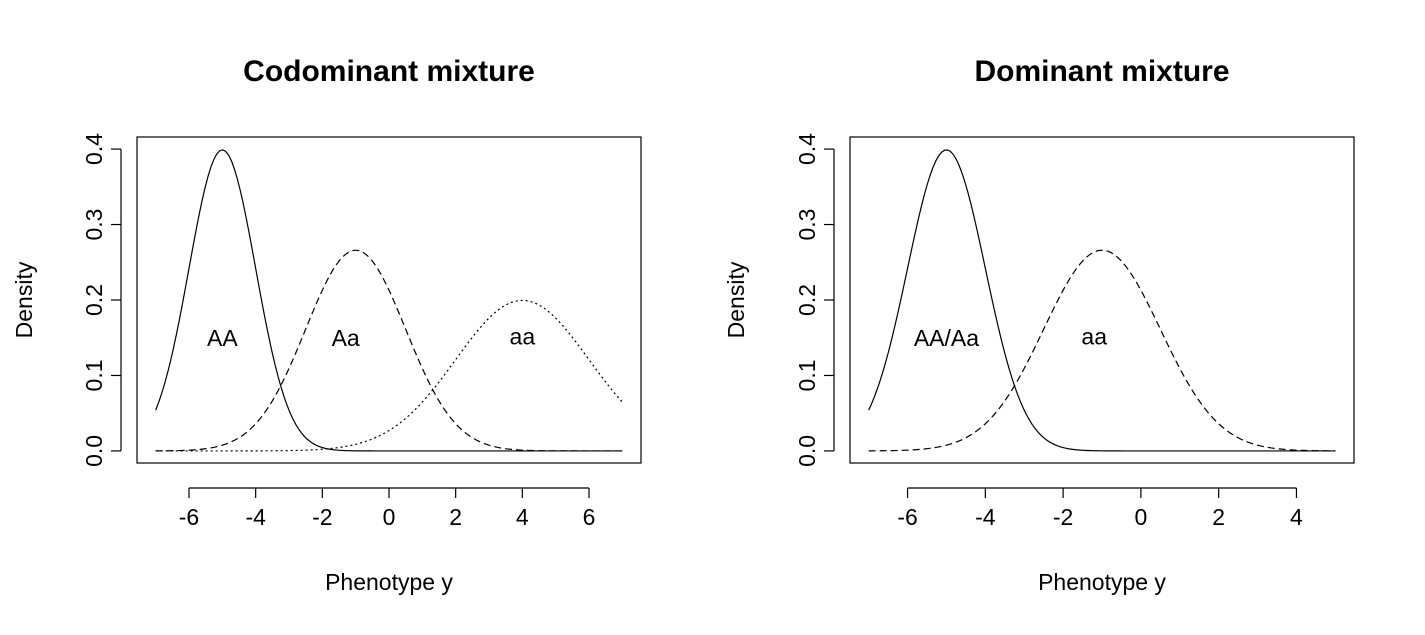 Image resolution: width=1425 pixels, height=635 pixels. I want to click on x-axis: -6 -4 -2 0 2 4 6, so click(387, 508).